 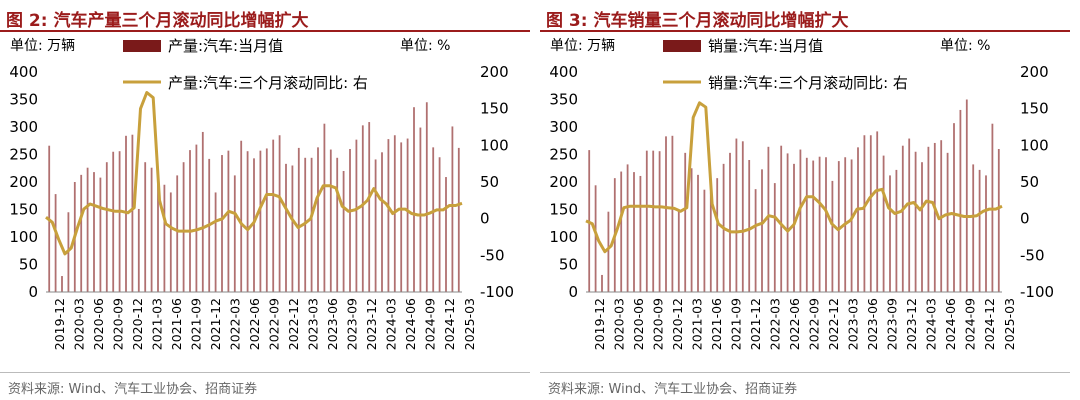 I want to click on legend-line-label: 销量:汽车:三个月滚动同比: 右, so click(x=808, y=83).